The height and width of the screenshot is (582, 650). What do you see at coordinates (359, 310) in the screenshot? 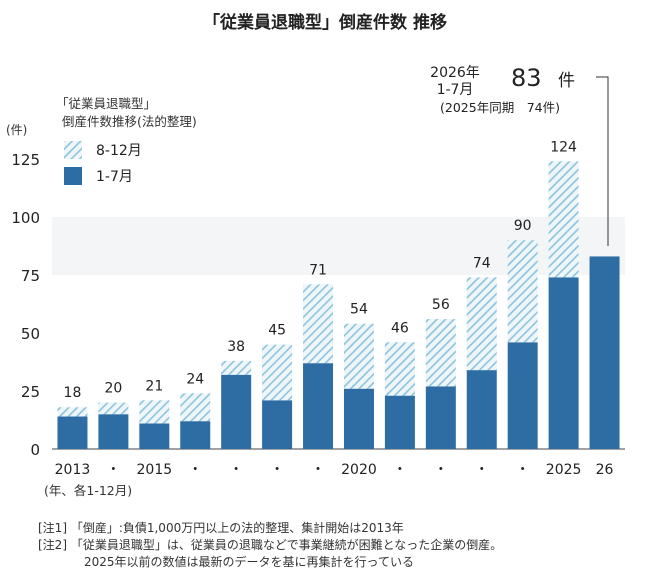
I see `total-label-7: 54` at bounding box center [359, 310].